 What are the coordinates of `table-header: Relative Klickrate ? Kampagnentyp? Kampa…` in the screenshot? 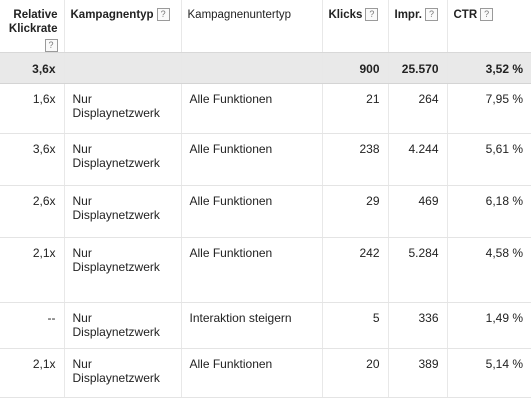 It's located at (265, 26).